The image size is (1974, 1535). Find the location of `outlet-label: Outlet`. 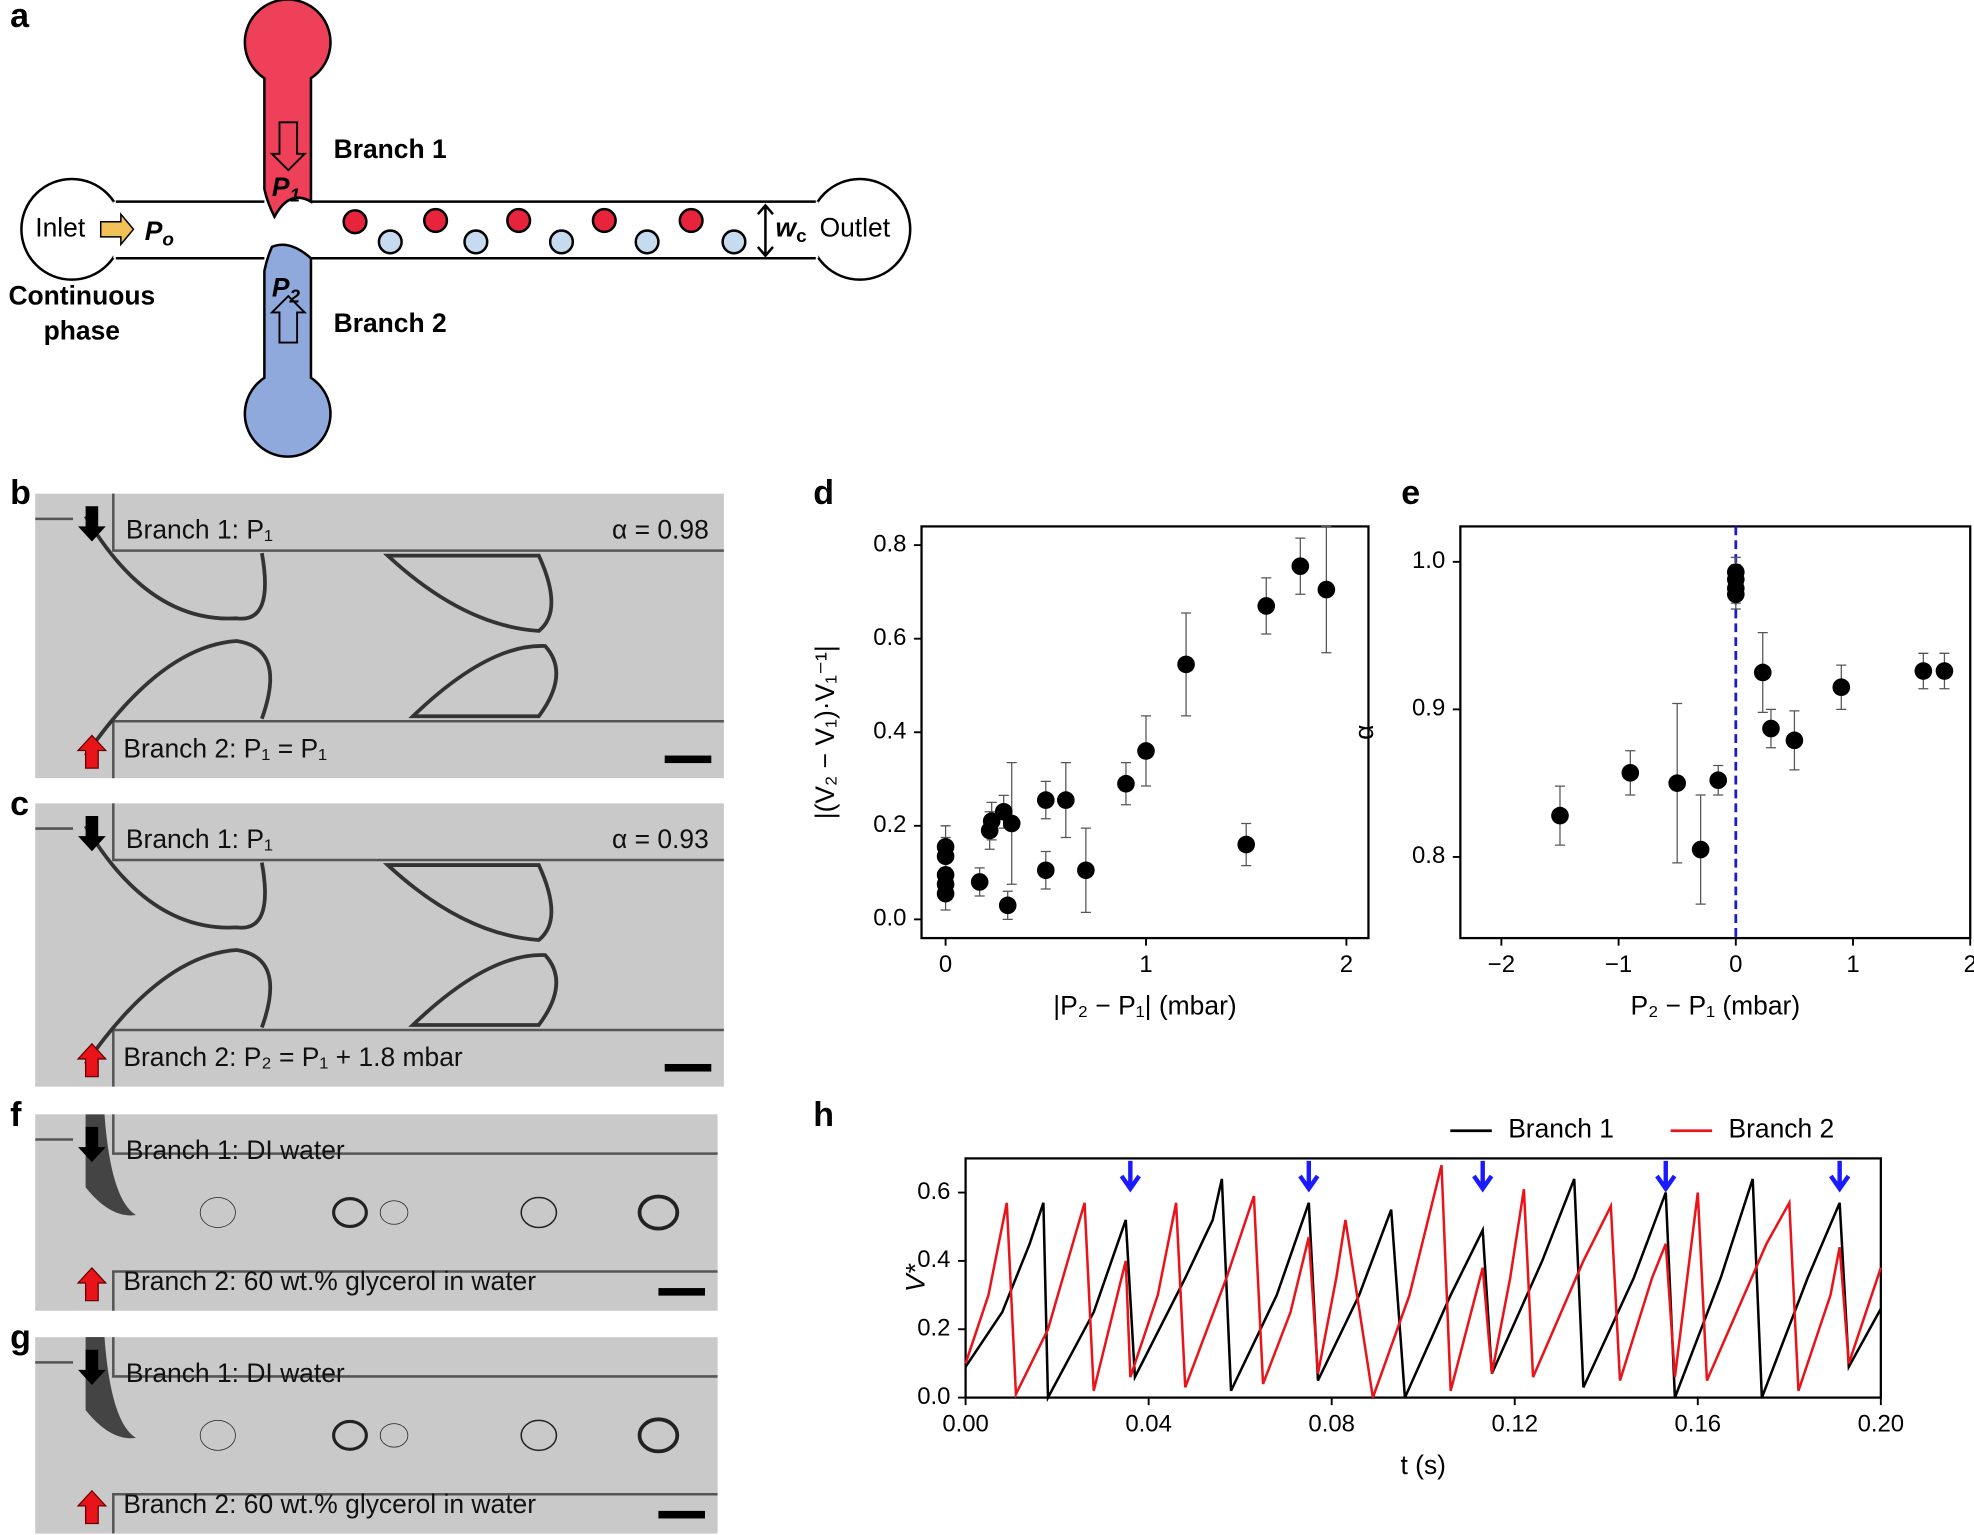

outlet-label: Outlet is located at coordinates (855, 227).